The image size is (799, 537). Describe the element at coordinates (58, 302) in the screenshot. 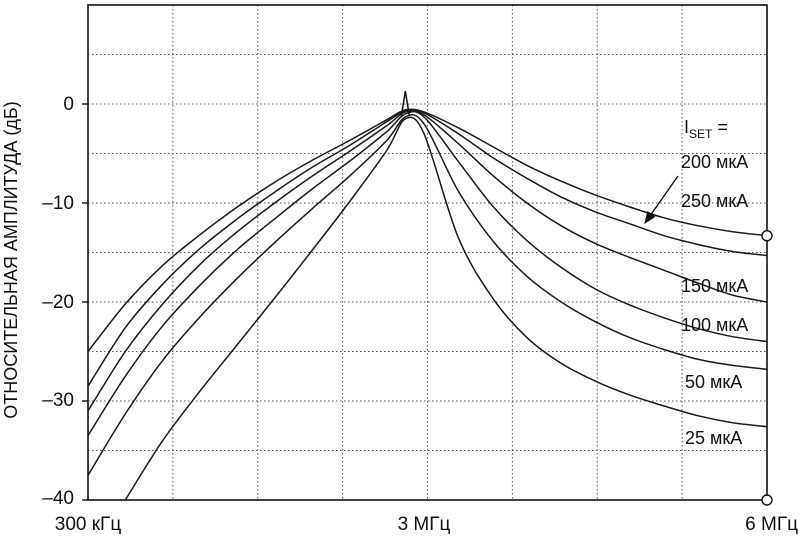

I see `y-tick-label: –20` at that location.